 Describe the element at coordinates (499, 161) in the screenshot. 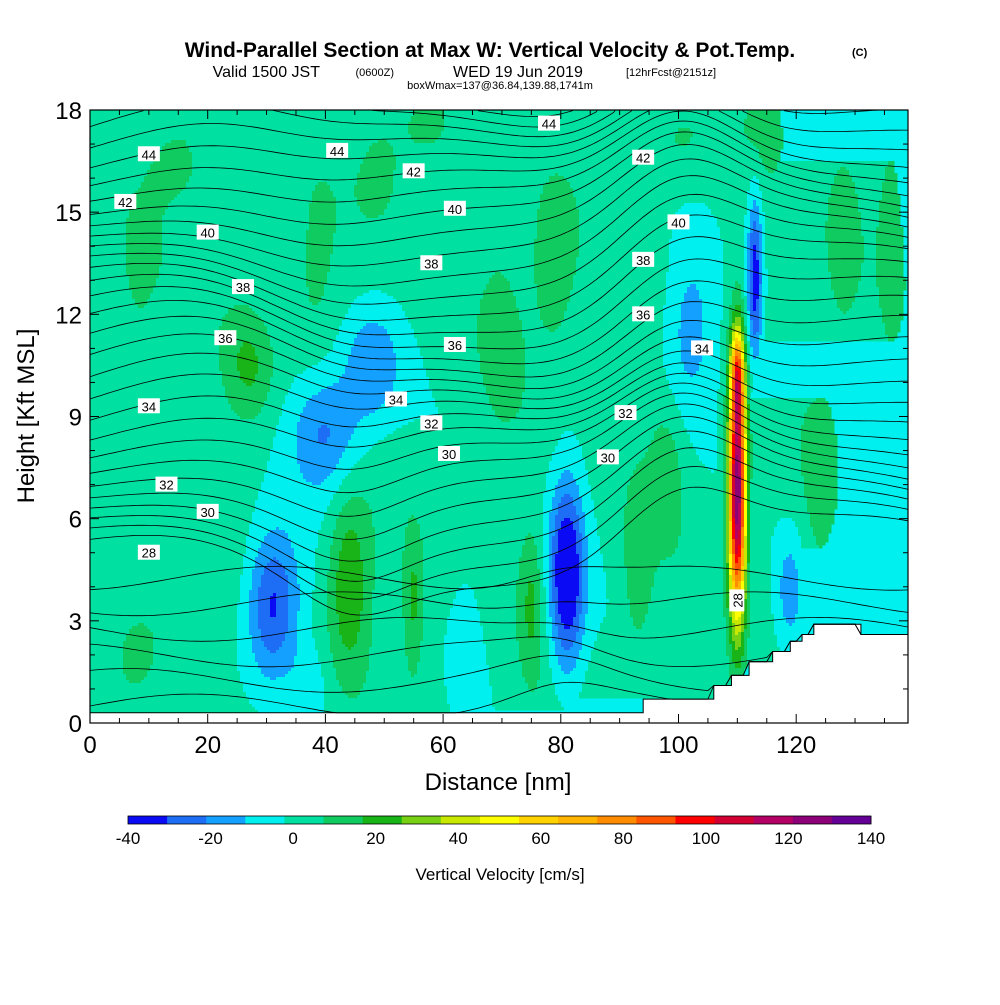

I see `theta-contour-line` at that location.